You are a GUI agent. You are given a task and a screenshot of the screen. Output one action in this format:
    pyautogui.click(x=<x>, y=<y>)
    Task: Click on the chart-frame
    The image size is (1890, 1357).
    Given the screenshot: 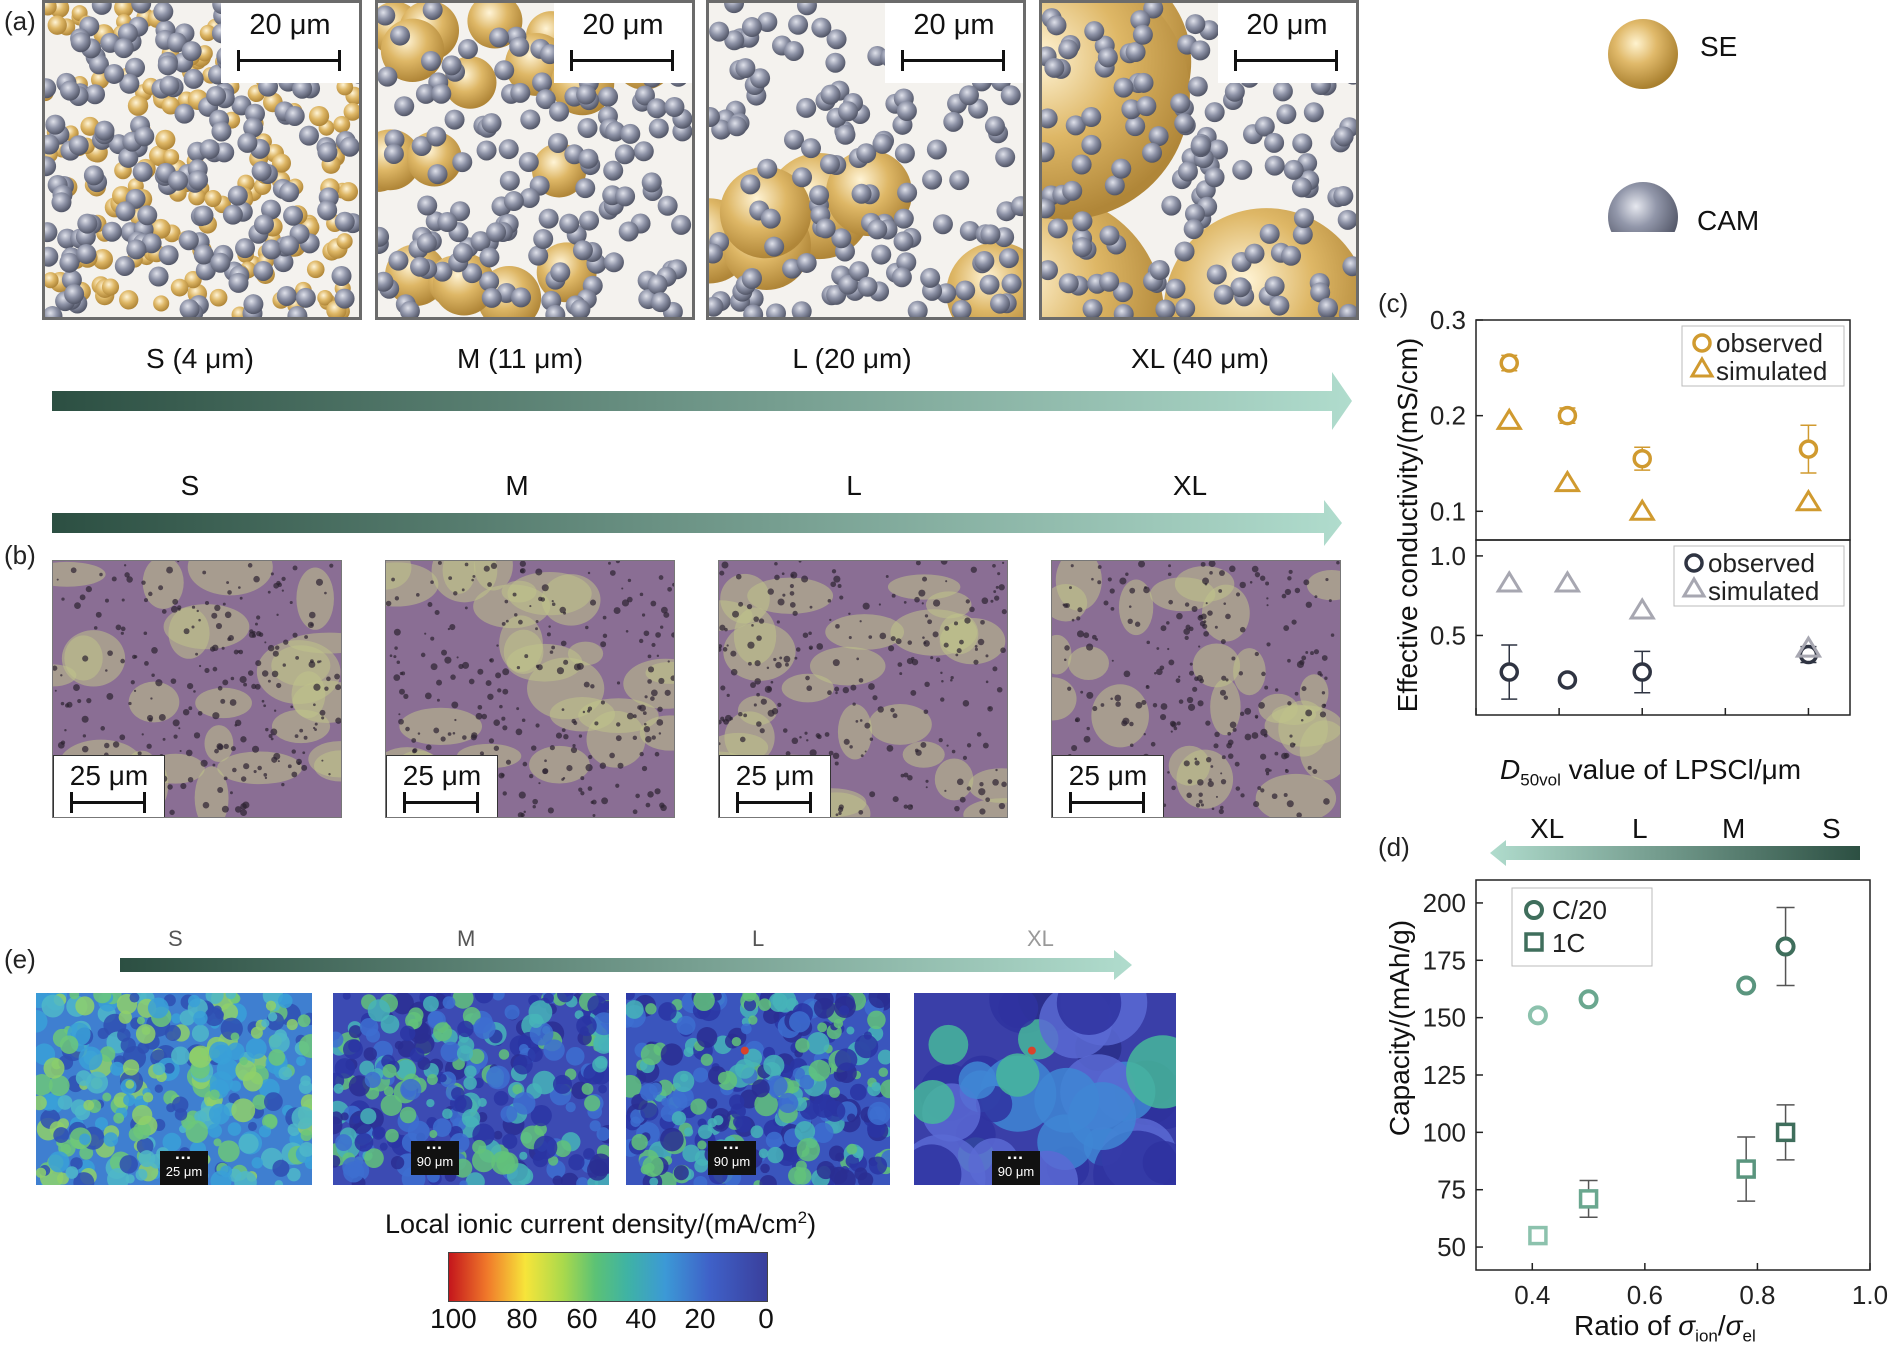 What is the action you would take?
    pyautogui.click(x=1663, y=627)
    